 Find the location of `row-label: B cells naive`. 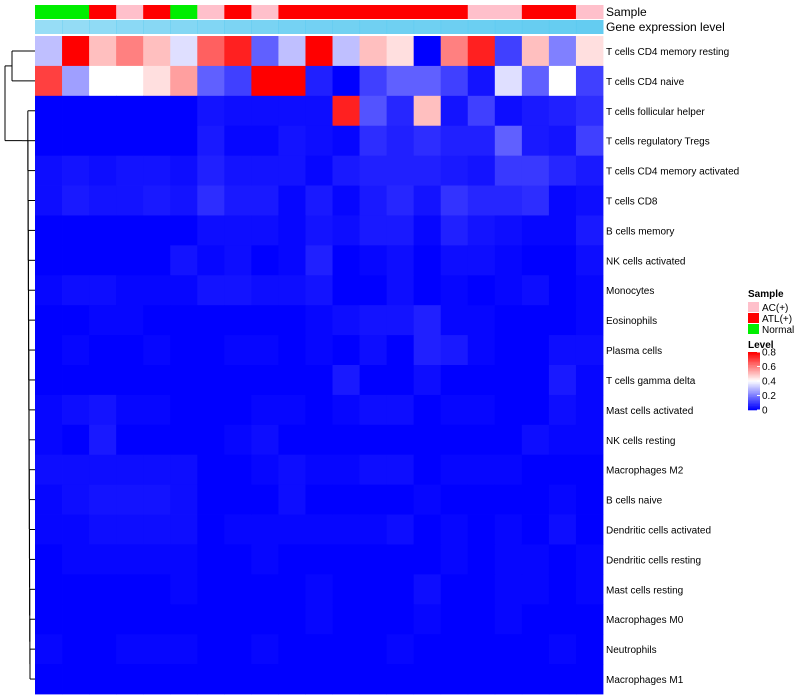

row-label: B cells naive is located at coordinates (634, 501).